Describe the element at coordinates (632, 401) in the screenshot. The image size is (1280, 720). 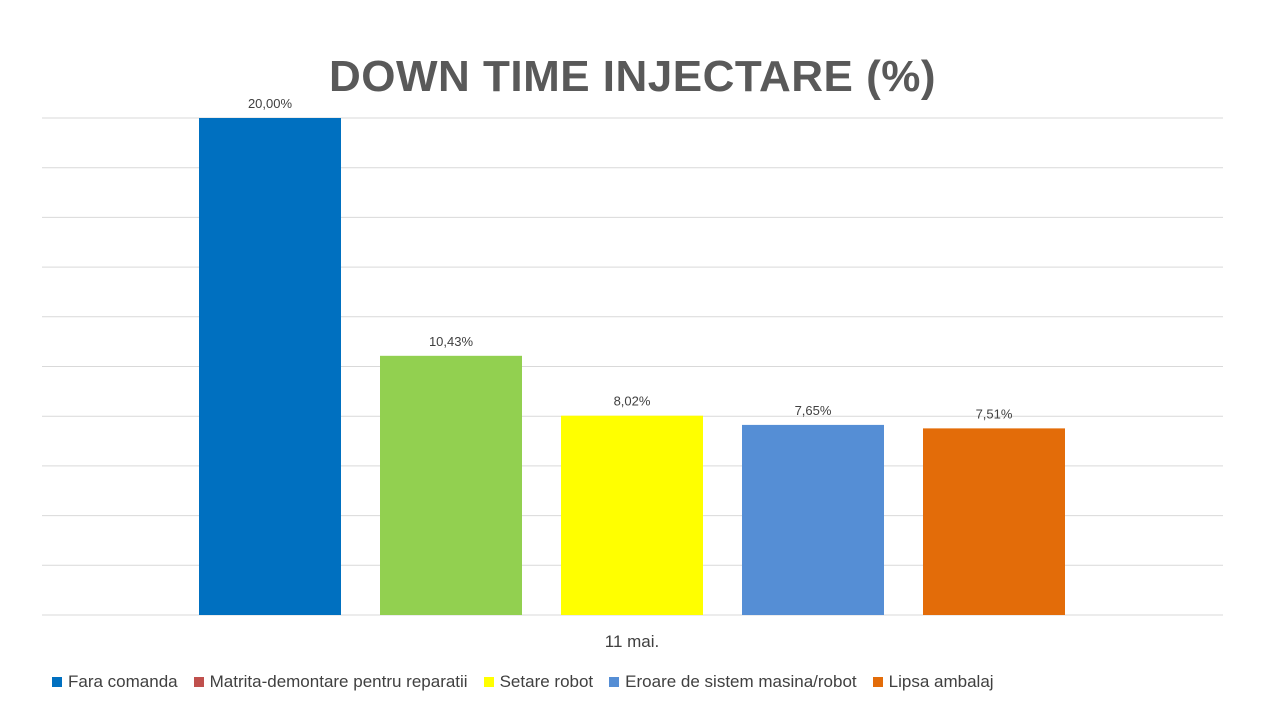
I see `bar-value-label: 8,02%` at that location.